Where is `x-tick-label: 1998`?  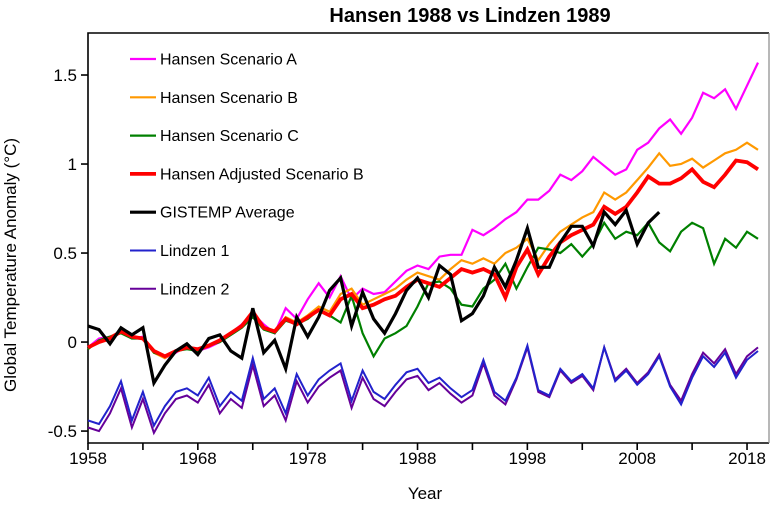
x-tick-label: 1998 is located at coordinates (527, 458).